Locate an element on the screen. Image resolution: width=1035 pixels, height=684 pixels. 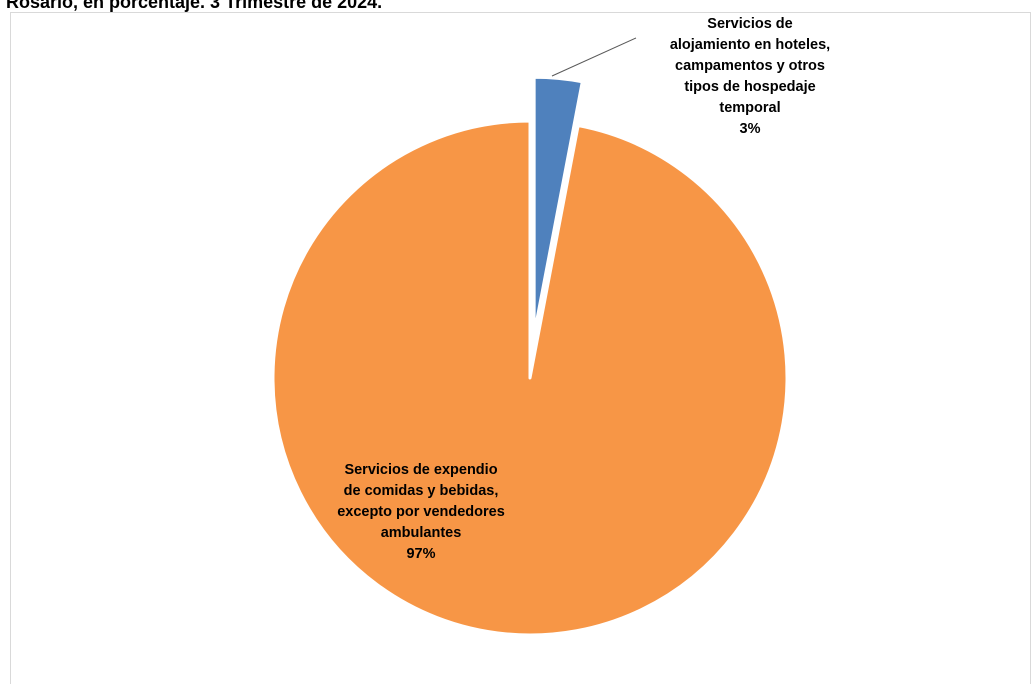
label-line: campamentos y otros is located at coordinates (750, 66).